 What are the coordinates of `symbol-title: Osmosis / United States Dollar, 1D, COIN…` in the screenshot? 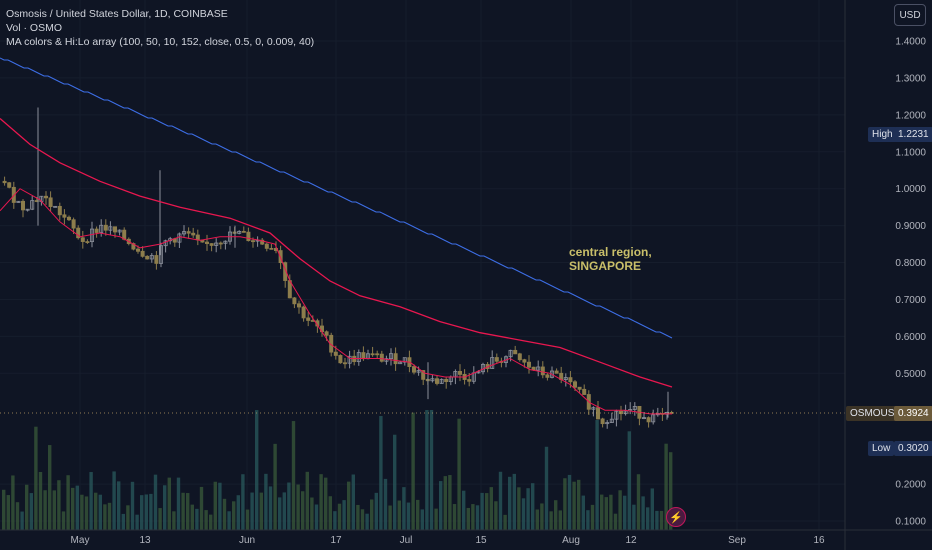 It's located at (117, 14).